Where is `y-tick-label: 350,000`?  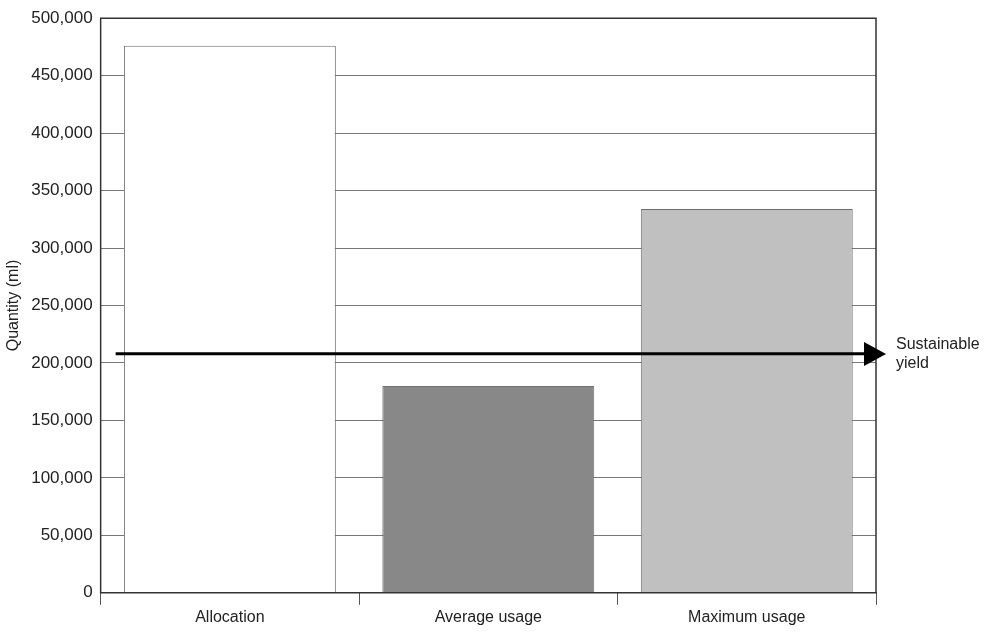
y-tick-label: 350,000 is located at coordinates (62, 190).